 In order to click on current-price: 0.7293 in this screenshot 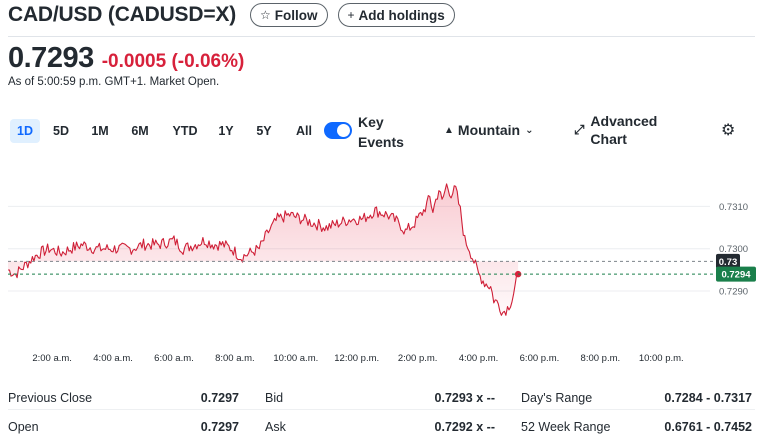, I will do `click(51, 58)`.